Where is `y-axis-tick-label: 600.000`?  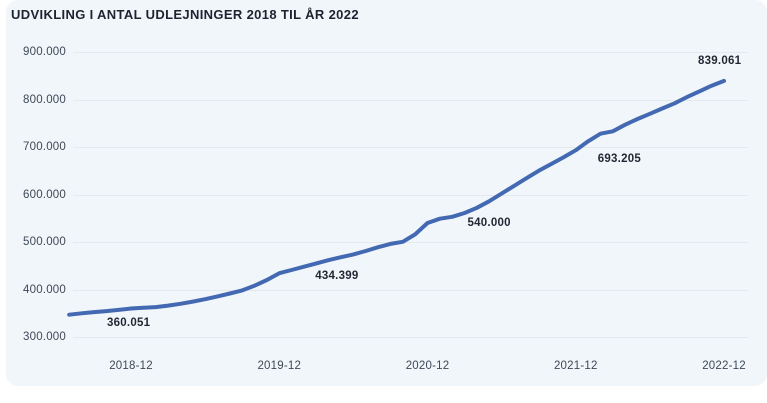 y-axis-tick-label: 600.000 is located at coordinates (44, 194).